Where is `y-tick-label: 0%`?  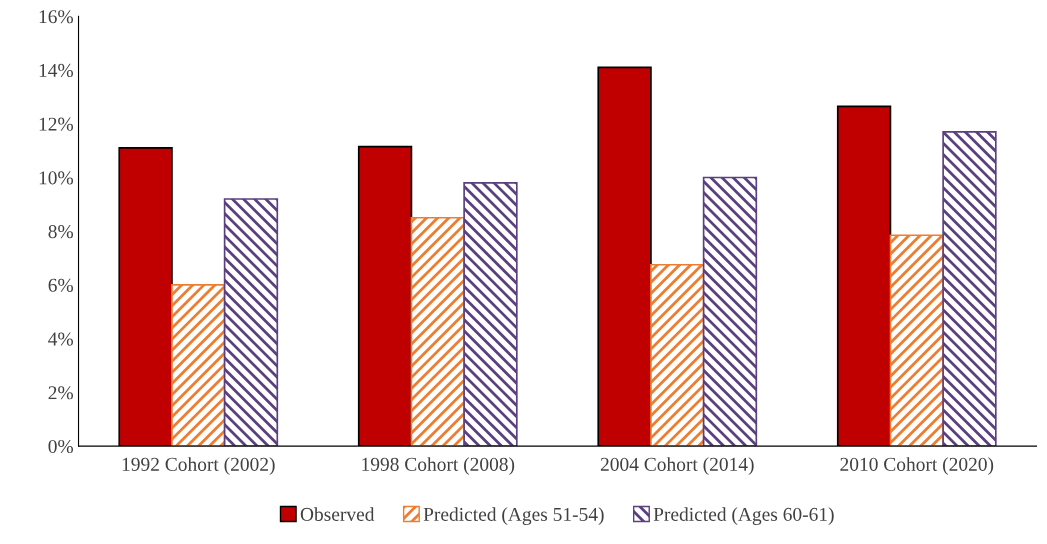 y-tick-label: 0% is located at coordinates (60, 446).